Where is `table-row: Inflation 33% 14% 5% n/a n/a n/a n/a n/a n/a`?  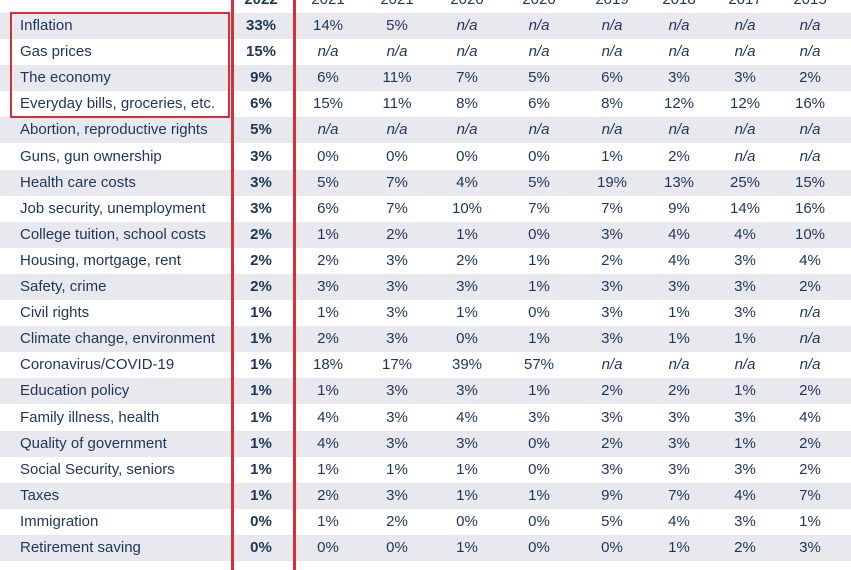
table-row: Inflation 33% 14% 5% n/a n/a n/a n/a n/a n/a is located at coordinates (425, 26).